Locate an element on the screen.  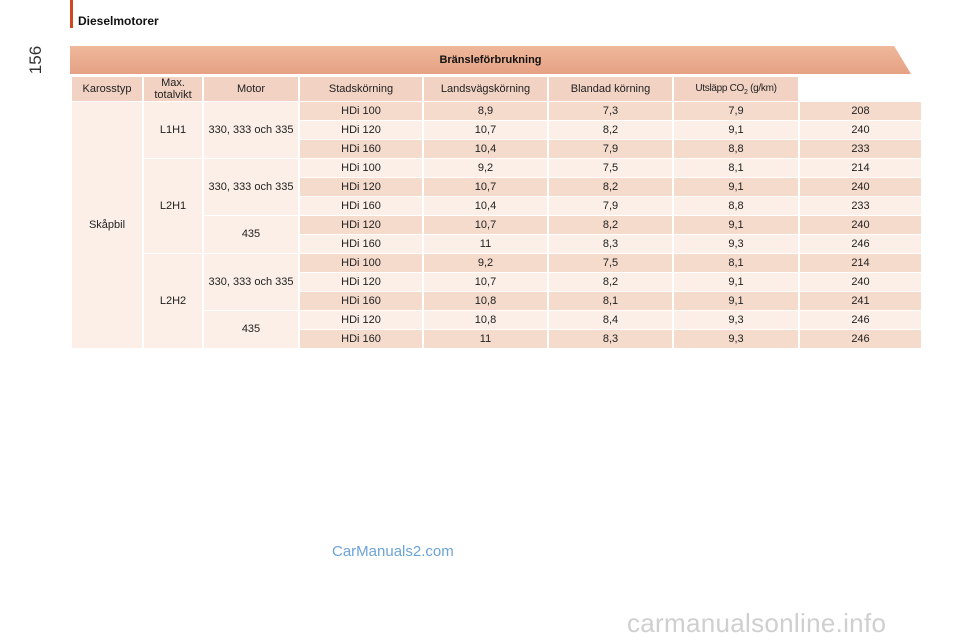
combined-value: 7,9 is located at coordinates (736, 111).